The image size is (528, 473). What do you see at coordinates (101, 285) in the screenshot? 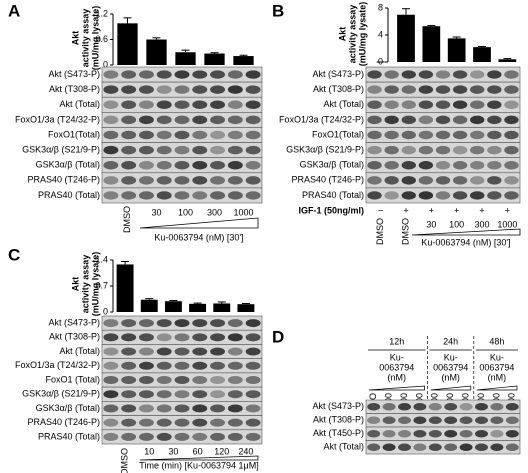
I see `y-tick-label: 0.7` at bounding box center [101, 285].